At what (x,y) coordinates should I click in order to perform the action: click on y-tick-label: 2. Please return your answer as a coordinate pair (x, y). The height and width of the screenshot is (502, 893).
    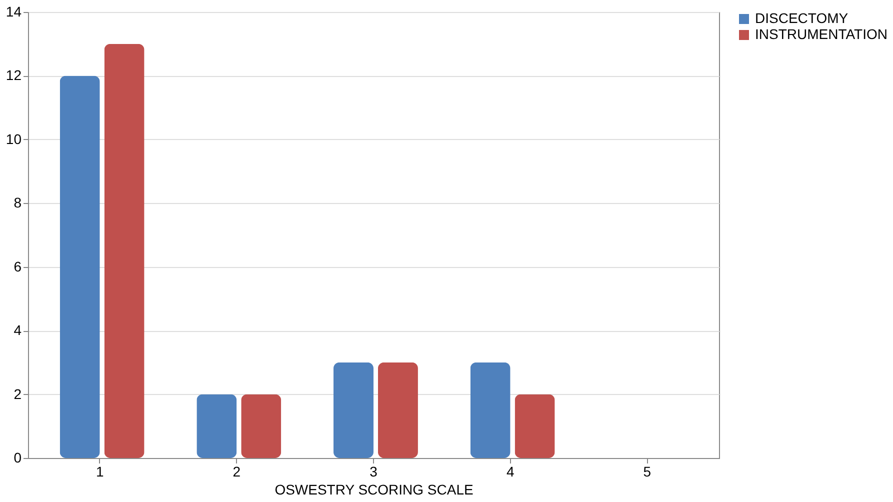
    Looking at the image, I should click on (18, 394).